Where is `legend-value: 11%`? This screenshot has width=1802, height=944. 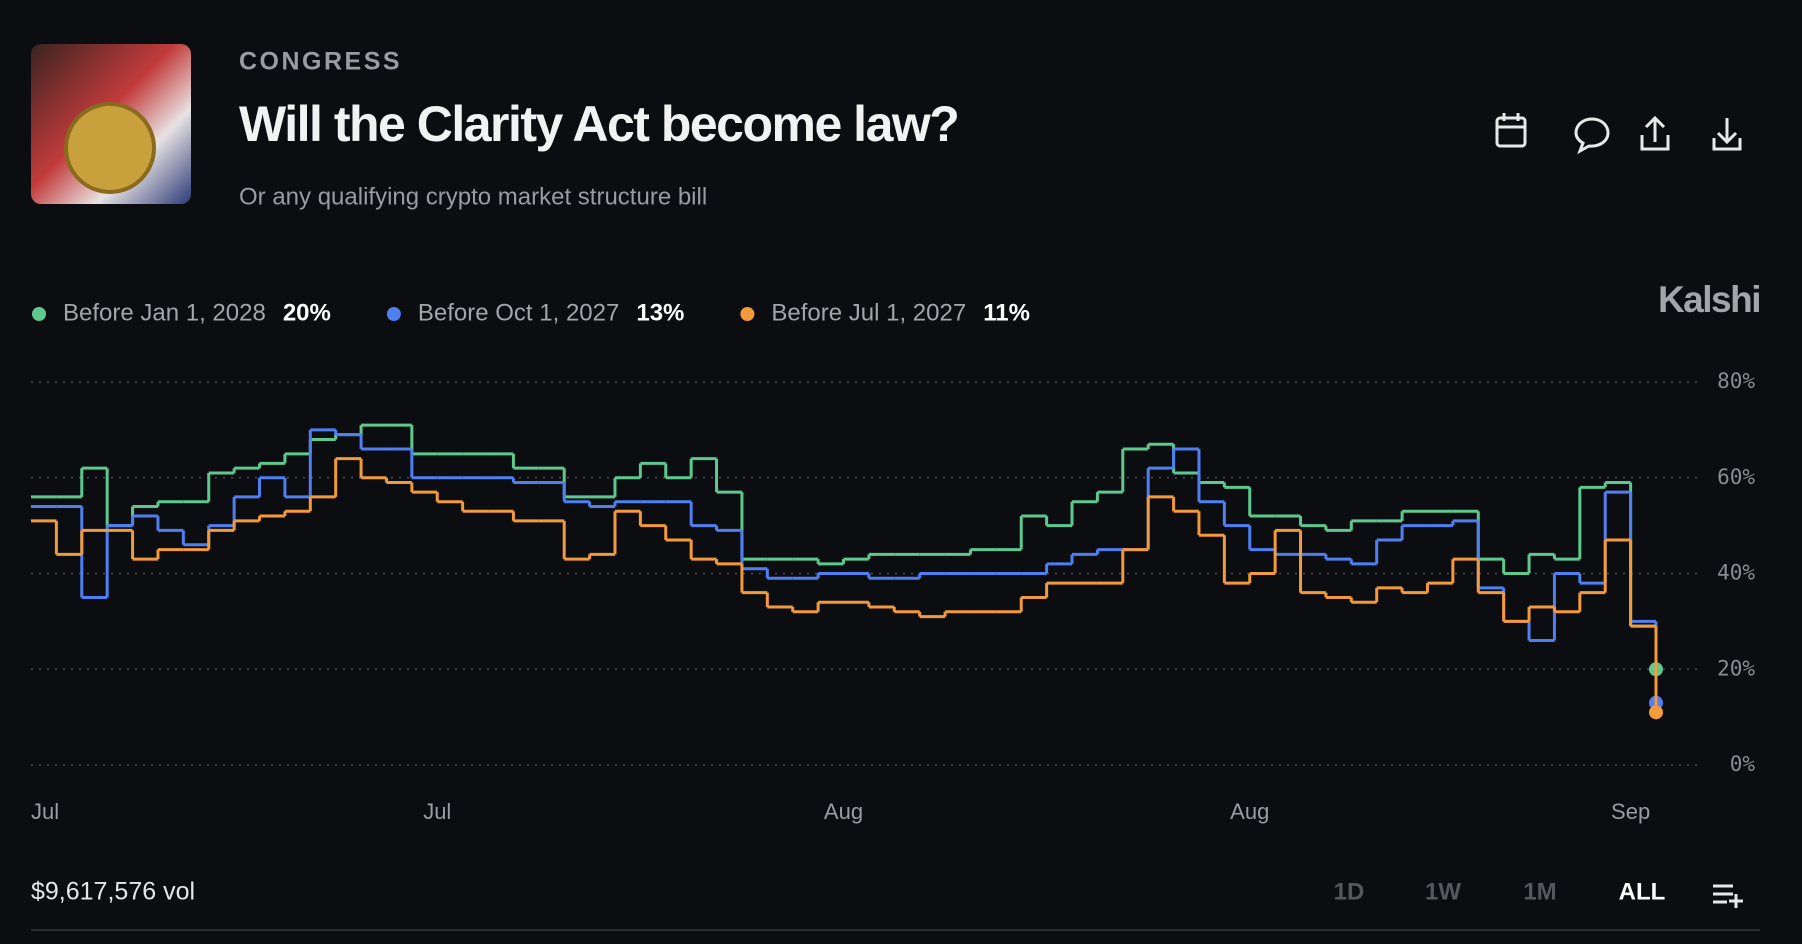 legend-value: 11% is located at coordinates (1006, 312).